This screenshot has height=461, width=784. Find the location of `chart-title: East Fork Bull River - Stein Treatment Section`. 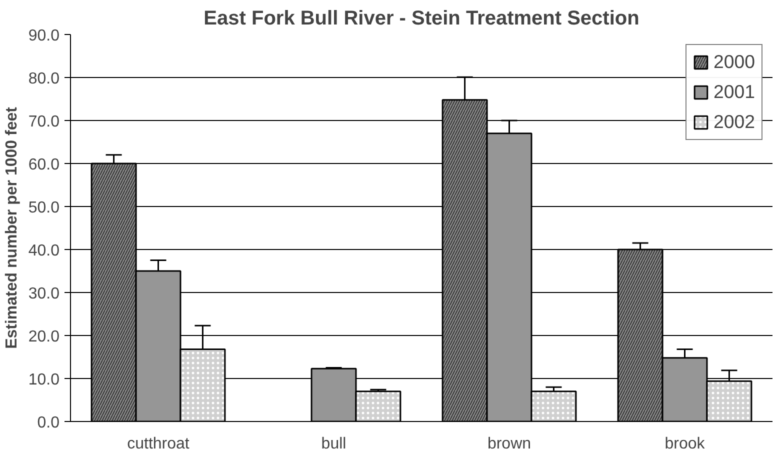

chart-title: East Fork Bull River - Stein Treatment Section is located at coordinates (422, 19).